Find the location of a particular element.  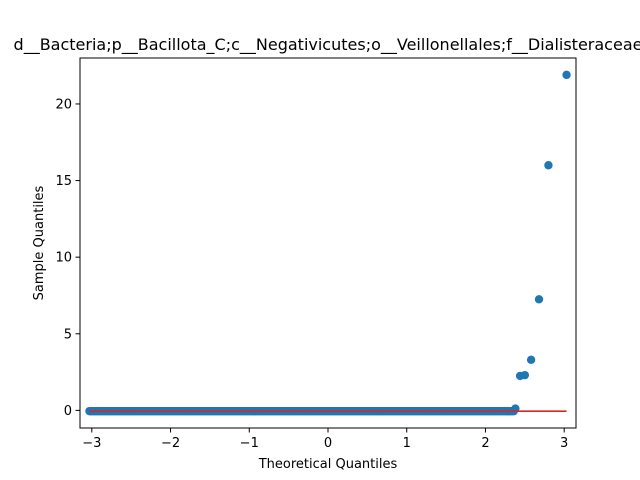

y-axis-ticks: 0 5 10 15 20 is located at coordinates (67, 258).